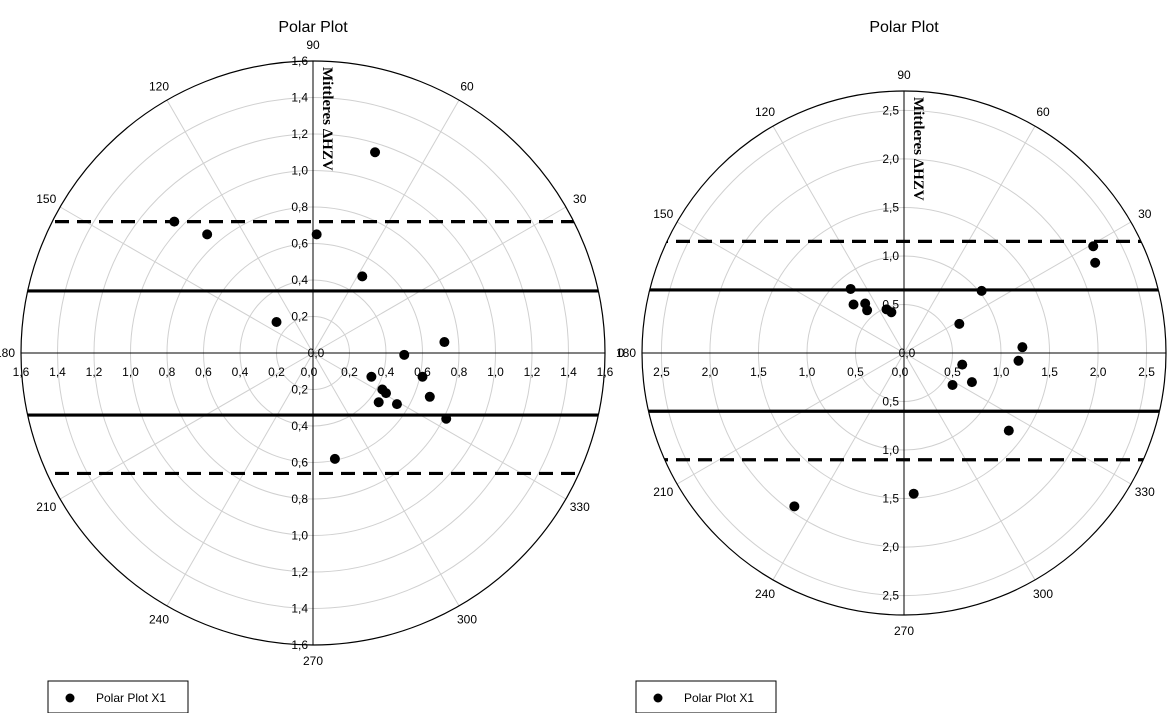 Image resolution: width=1170 pixels, height=713 pixels. I want to click on y-axis-label: Mittleres ΔHZV, so click(327, 119).